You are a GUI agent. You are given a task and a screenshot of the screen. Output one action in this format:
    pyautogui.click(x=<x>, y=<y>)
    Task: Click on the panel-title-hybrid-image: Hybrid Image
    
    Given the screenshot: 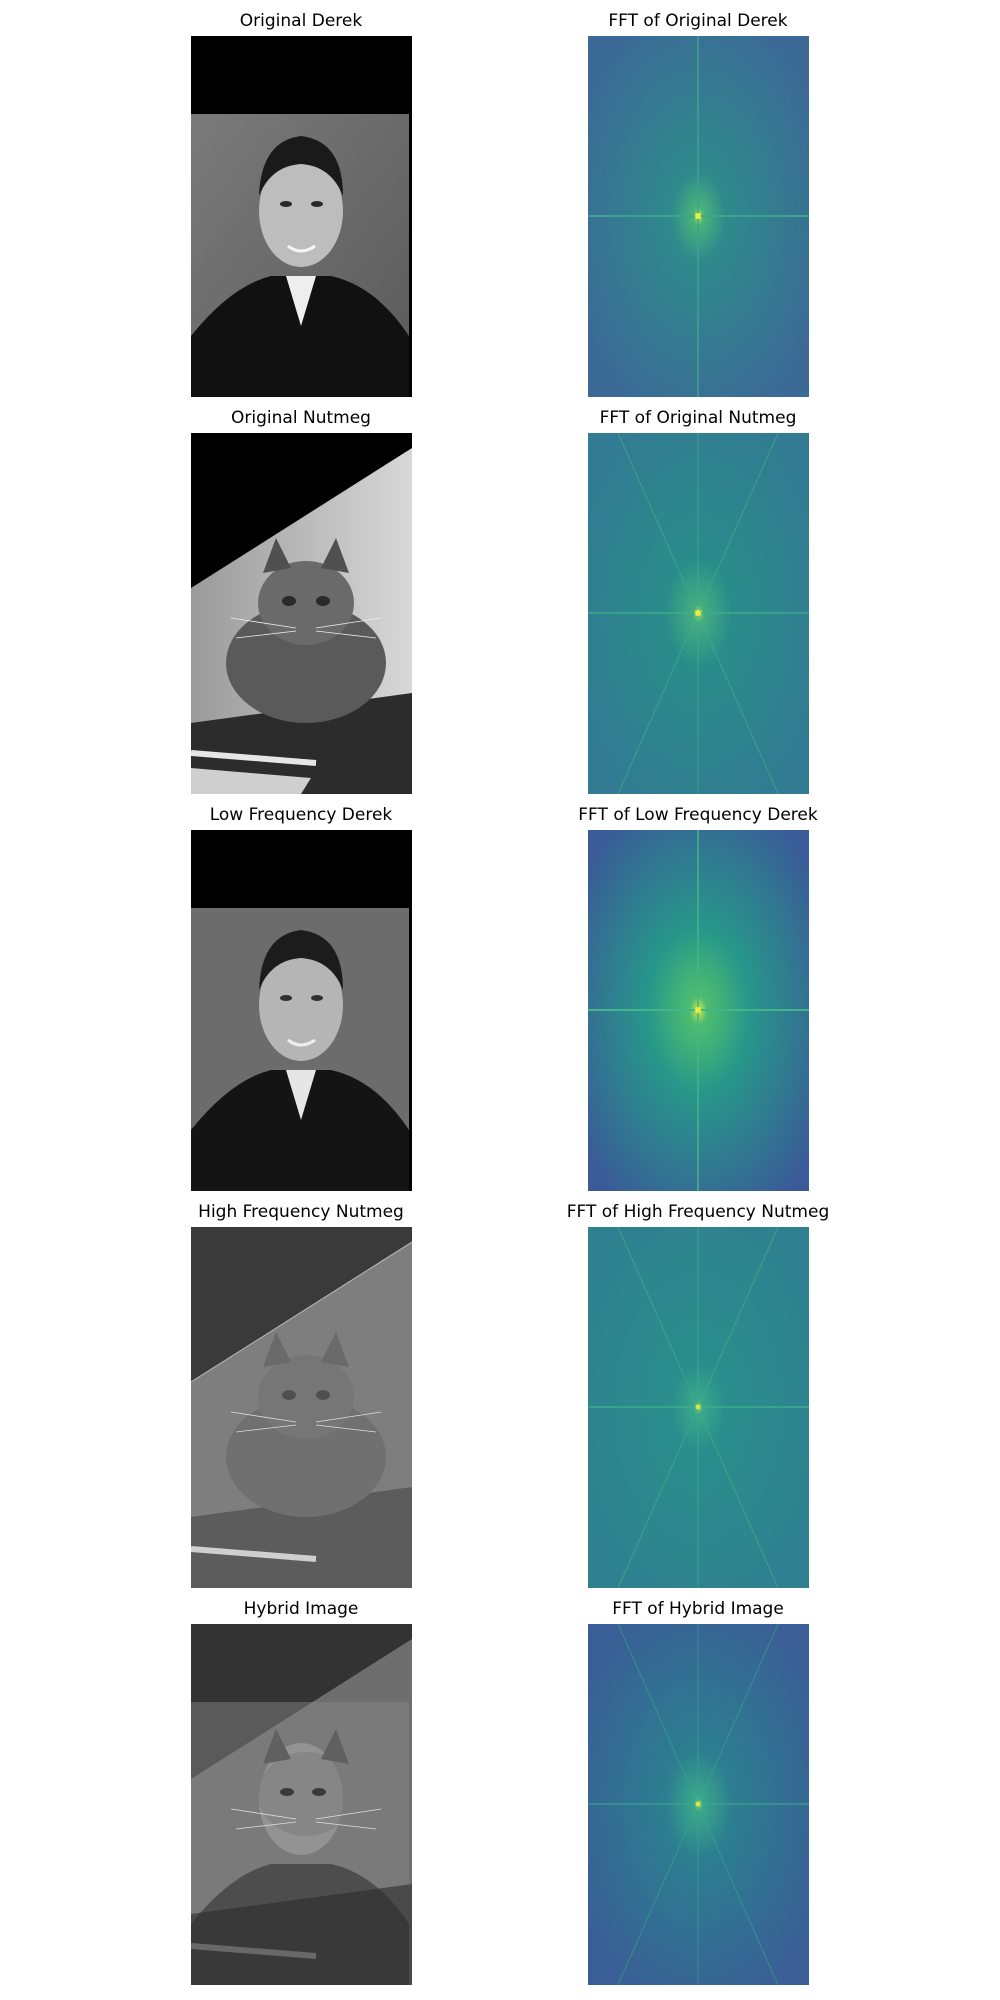 What is the action you would take?
    pyautogui.click(x=301, y=1609)
    